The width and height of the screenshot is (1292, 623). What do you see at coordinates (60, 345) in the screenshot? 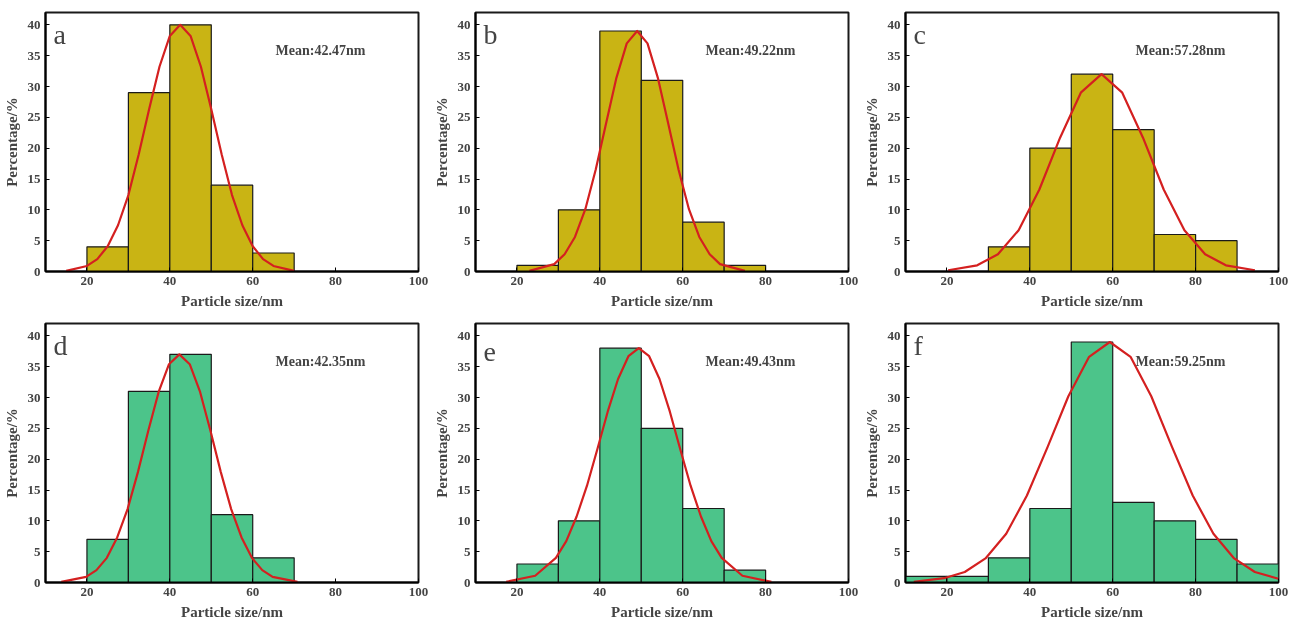
I see `annotation: d` at bounding box center [60, 345].